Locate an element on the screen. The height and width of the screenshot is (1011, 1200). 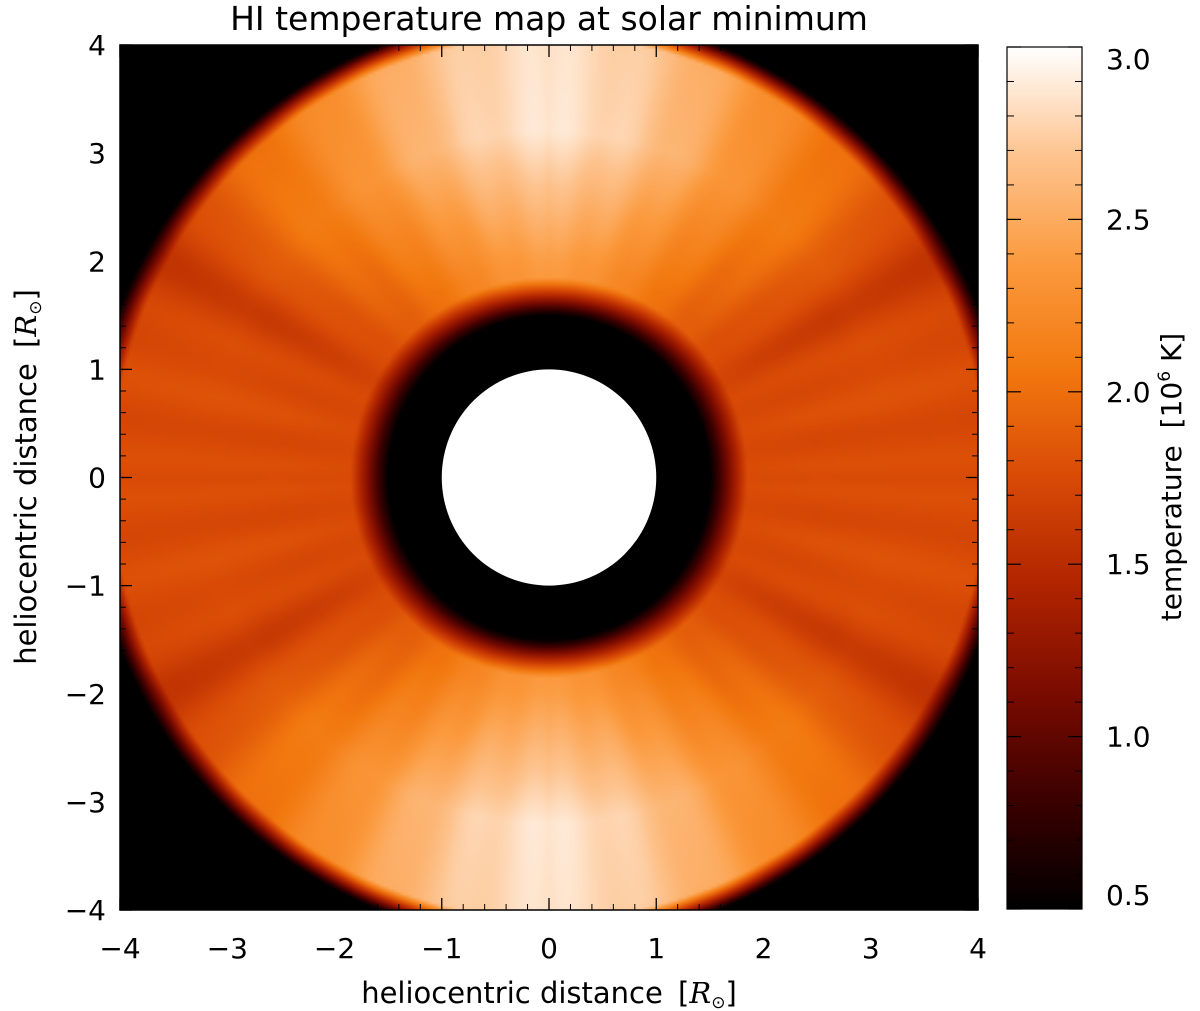
y-tick-label: −3 is located at coordinates (85, 802).